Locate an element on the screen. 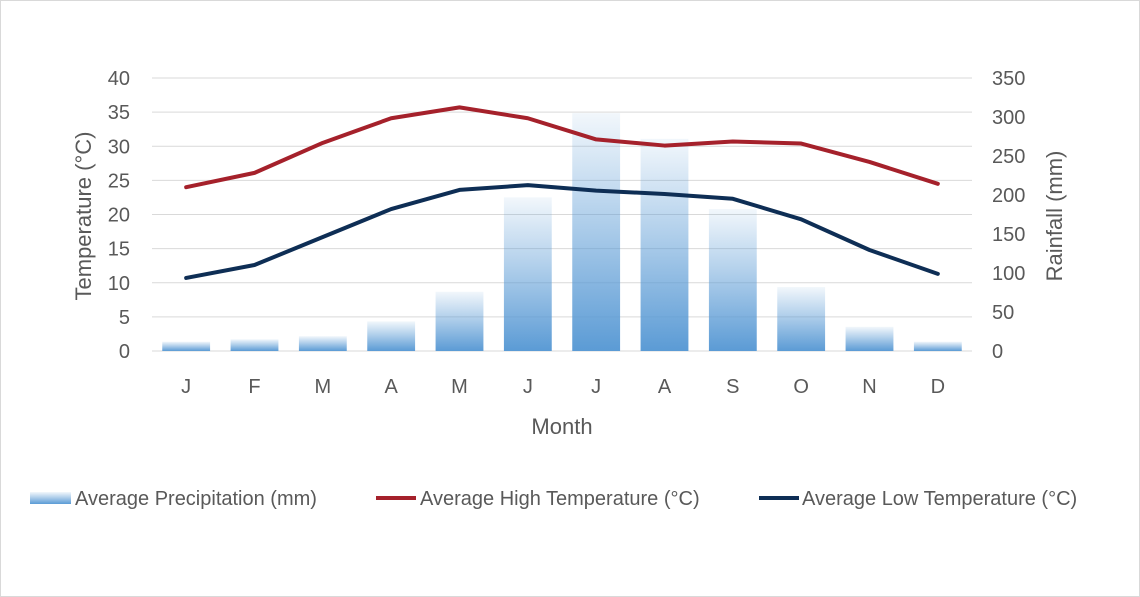 Image resolution: width=1140 pixels, height=597 pixels. right-y-tick-label: 100 is located at coordinates (1008, 274).